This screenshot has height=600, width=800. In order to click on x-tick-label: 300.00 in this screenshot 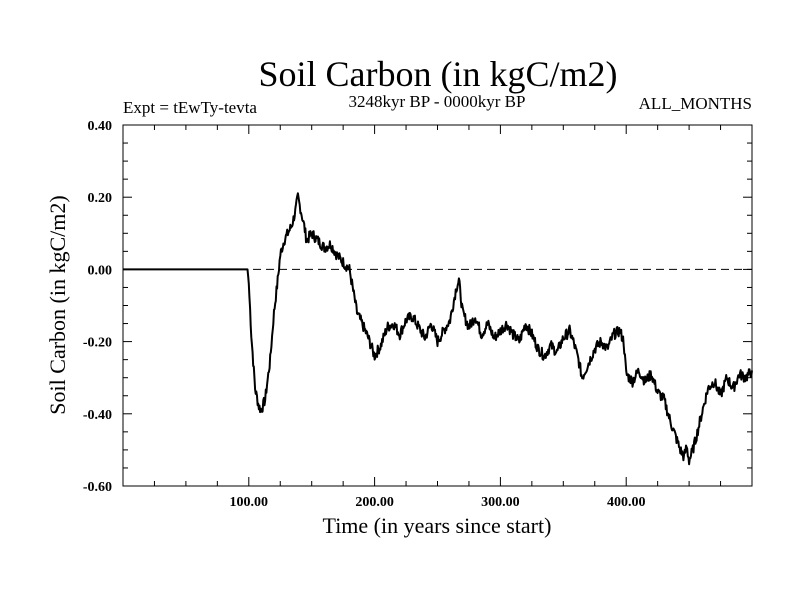, I will do `click(500, 502)`.